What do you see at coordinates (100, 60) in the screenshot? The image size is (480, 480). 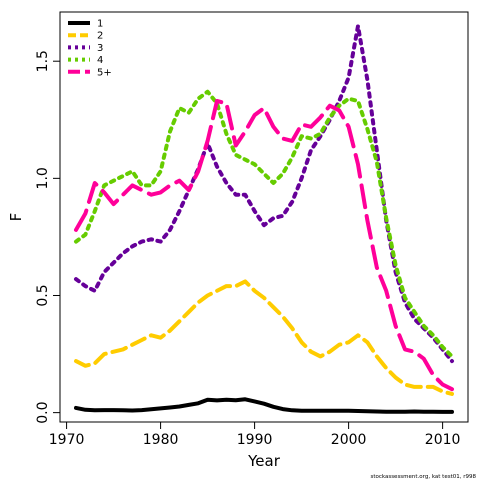 I see `legend-label-4: 4` at bounding box center [100, 60].